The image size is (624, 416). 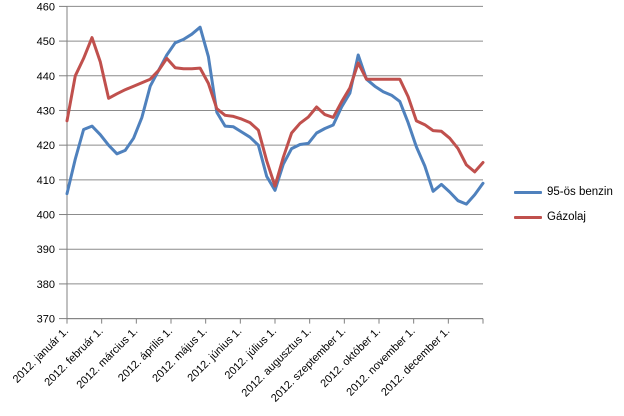 What do you see at coordinates (415, 361) in the screenshot?
I see `x-axis-label-11: 2012. december 1.` at bounding box center [415, 361].